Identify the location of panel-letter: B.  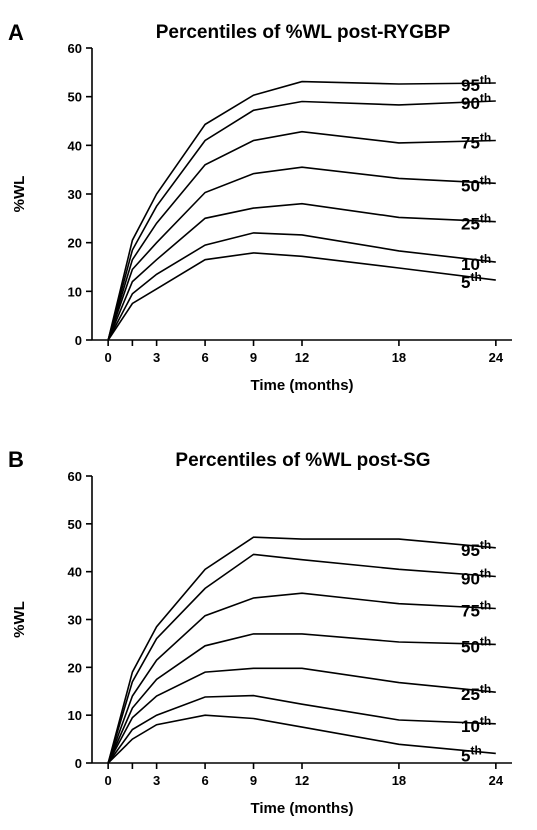
(16, 459).